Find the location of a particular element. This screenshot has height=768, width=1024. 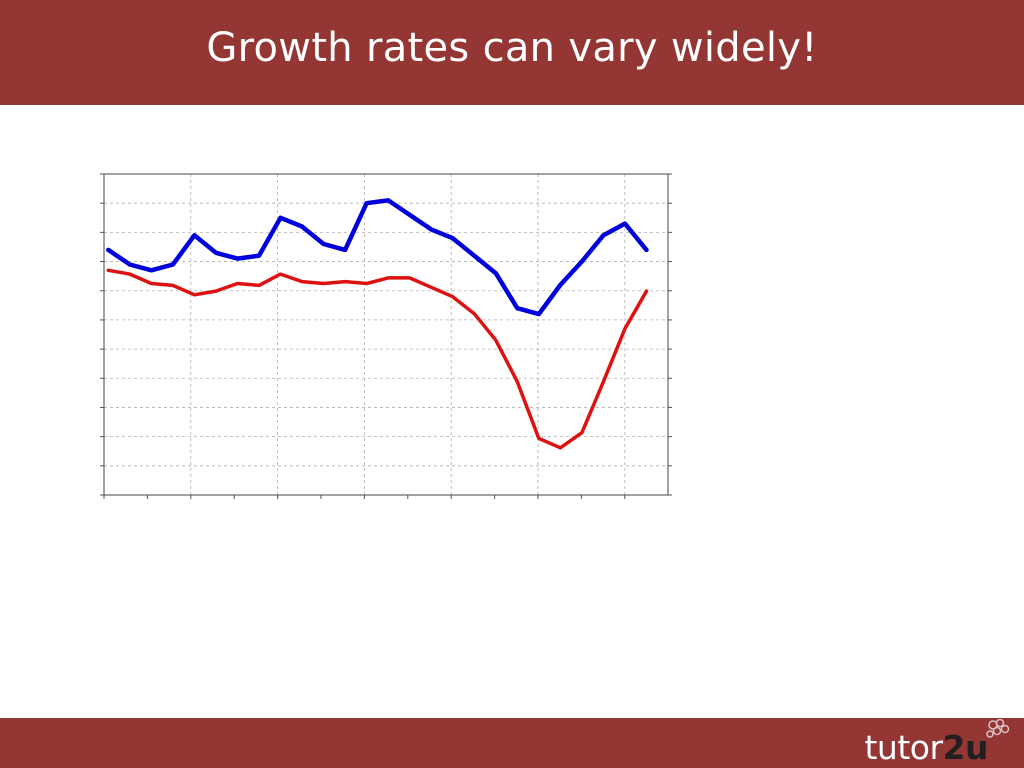

series-line-blue is located at coordinates (377, 257).